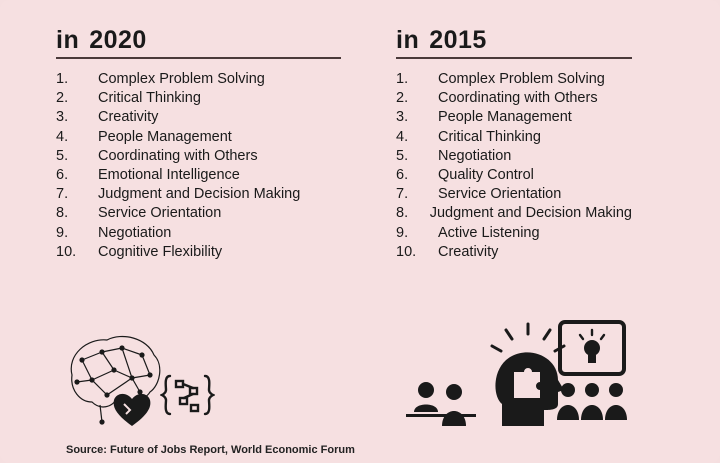 This screenshot has height=463, width=720. Describe the element at coordinates (132, 409) in the screenshot. I see `heart-icon` at that location.